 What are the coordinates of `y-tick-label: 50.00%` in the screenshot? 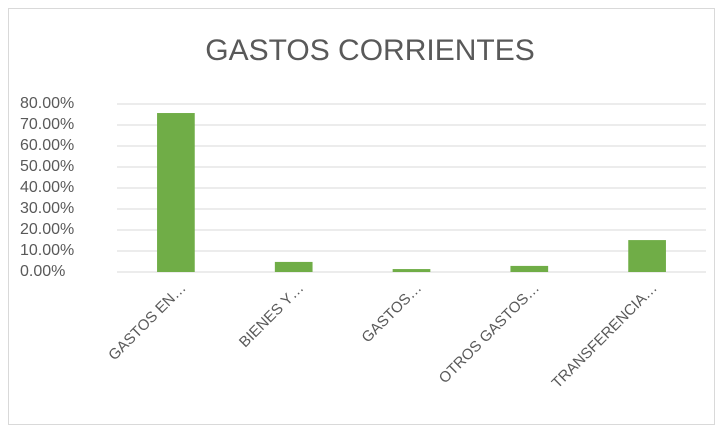 It's located at (47, 166).